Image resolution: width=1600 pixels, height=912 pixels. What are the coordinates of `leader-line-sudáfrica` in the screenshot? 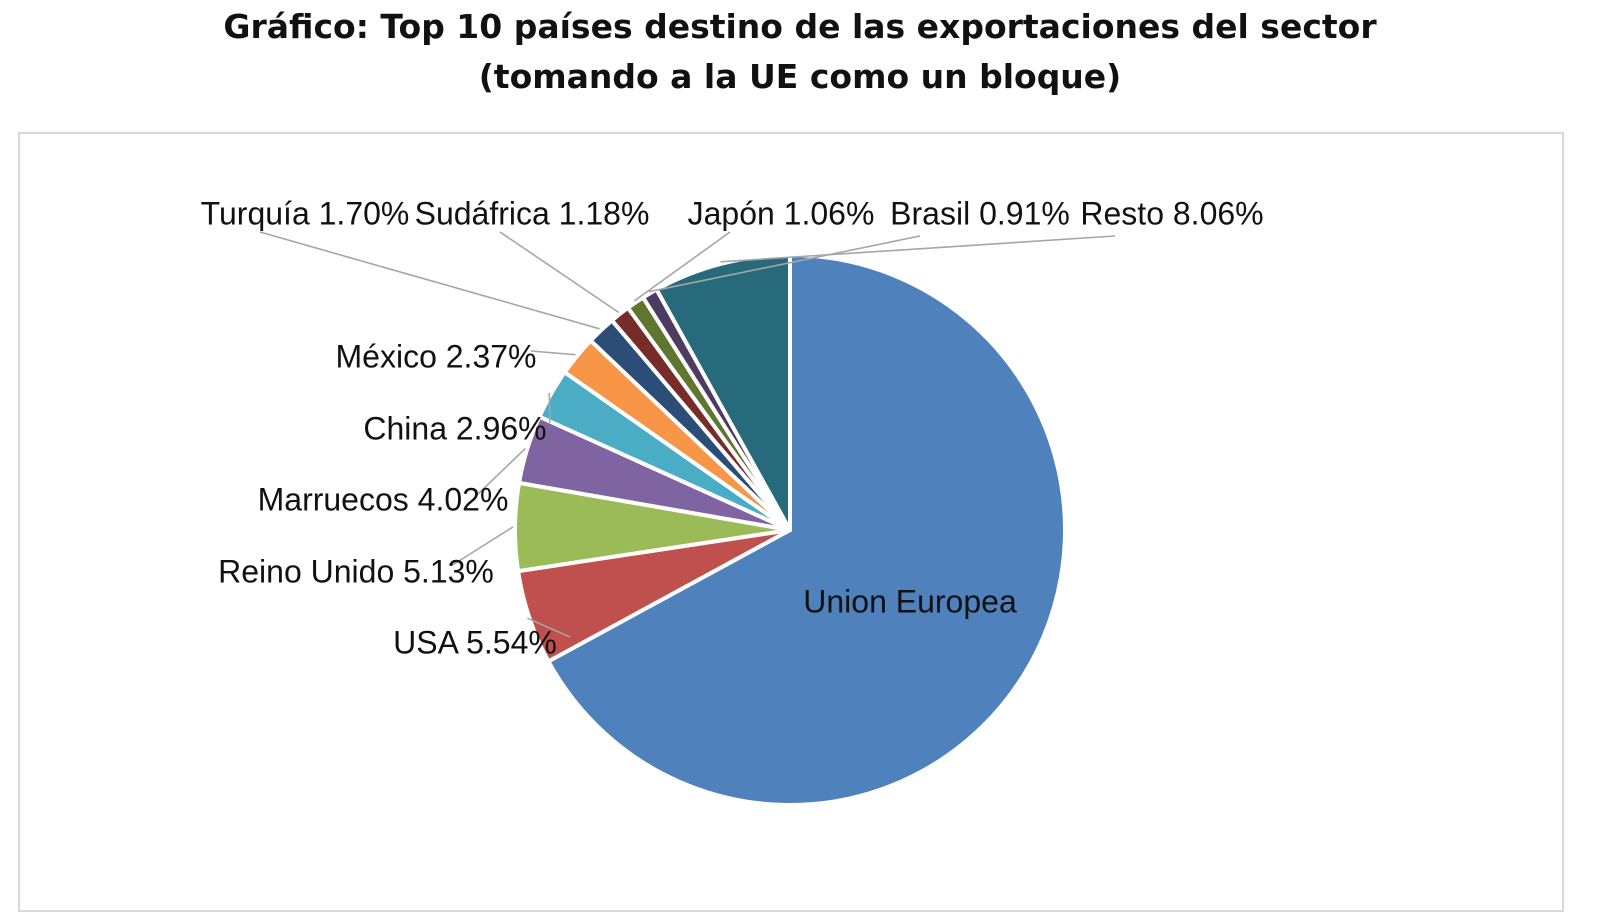 It's located at (559, 272).